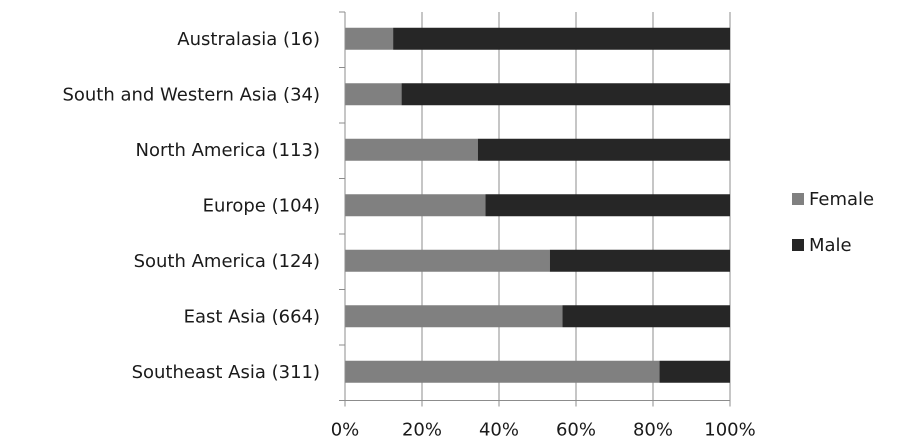 The height and width of the screenshot is (441, 902). What do you see at coordinates (798, 245) in the screenshot?
I see `legend-swatch-male` at bounding box center [798, 245].